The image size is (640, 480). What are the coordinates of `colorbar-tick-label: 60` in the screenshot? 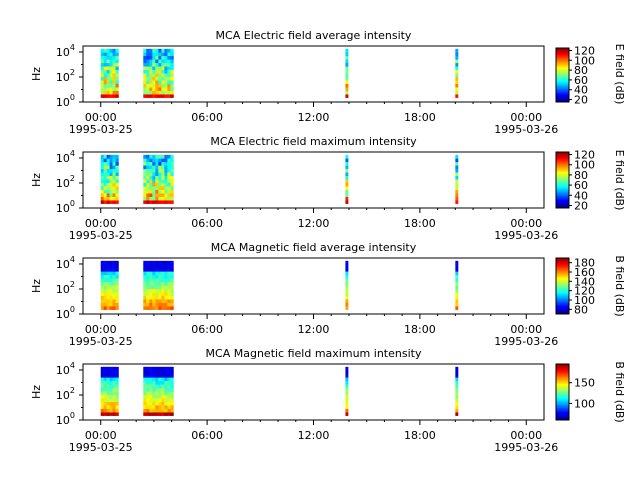 It's located at (581, 80).